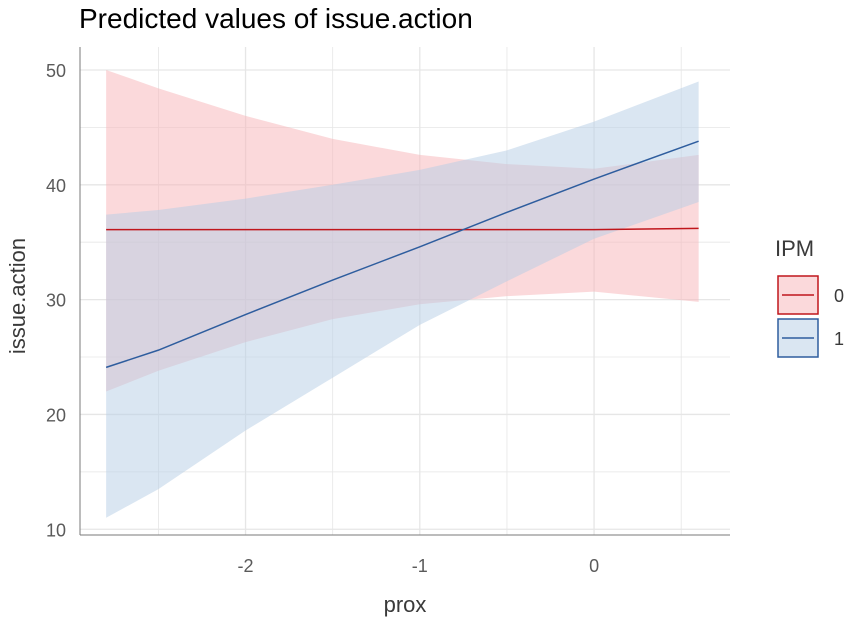  What do you see at coordinates (809, 297) in the screenshot?
I see `legend: IPM 0 1` at bounding box center [809, 297].